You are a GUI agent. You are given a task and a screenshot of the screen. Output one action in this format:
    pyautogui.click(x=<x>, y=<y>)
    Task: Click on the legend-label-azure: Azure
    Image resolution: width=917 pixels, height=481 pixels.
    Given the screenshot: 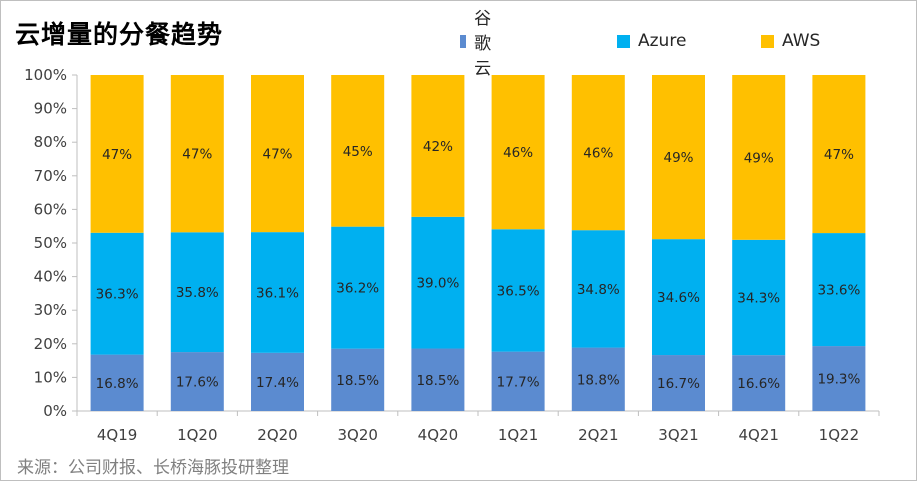 What is the action you would take?
    pyautogui.click(x=662, y=41)
    